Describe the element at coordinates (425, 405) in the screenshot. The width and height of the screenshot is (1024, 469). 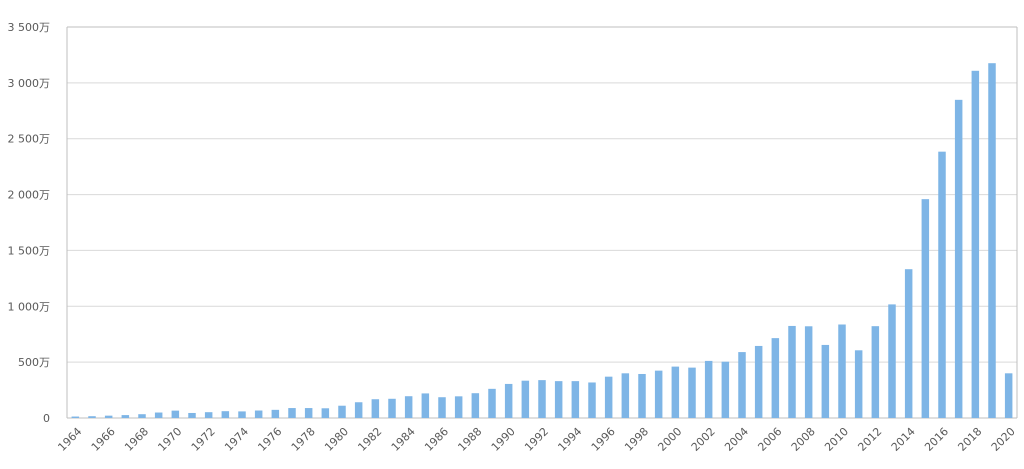
I see `bar-1985` at that location.